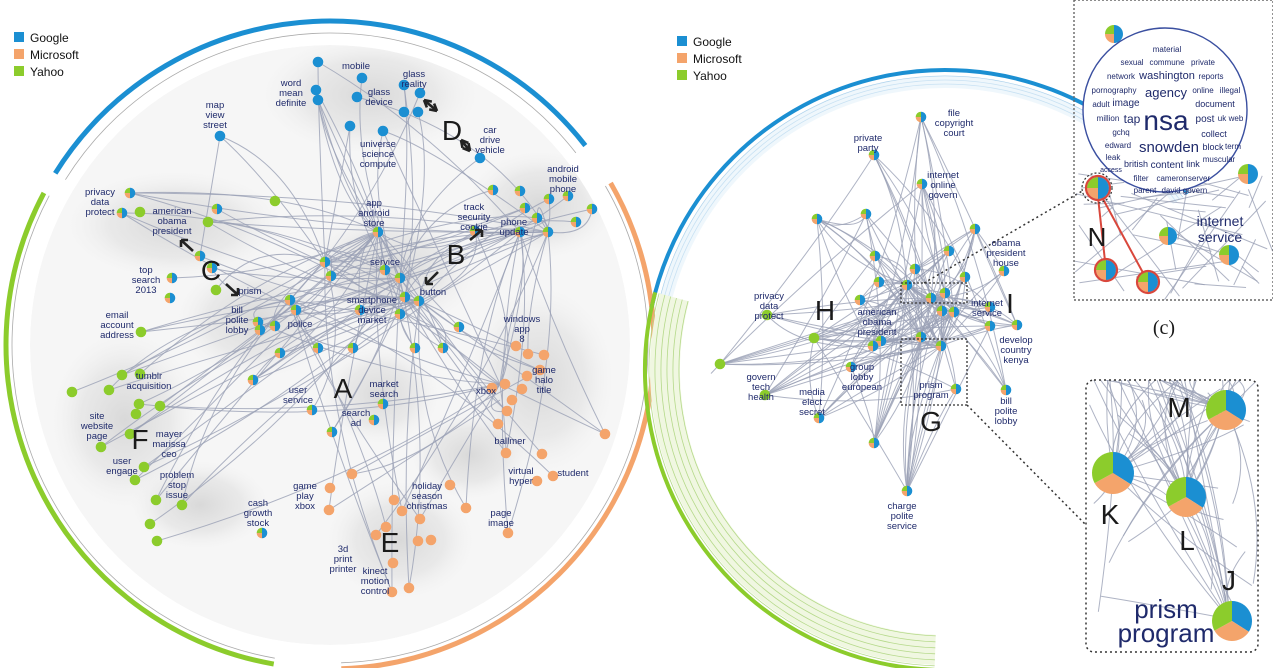  I want to click on topic-node-L, so click(1186, 497).